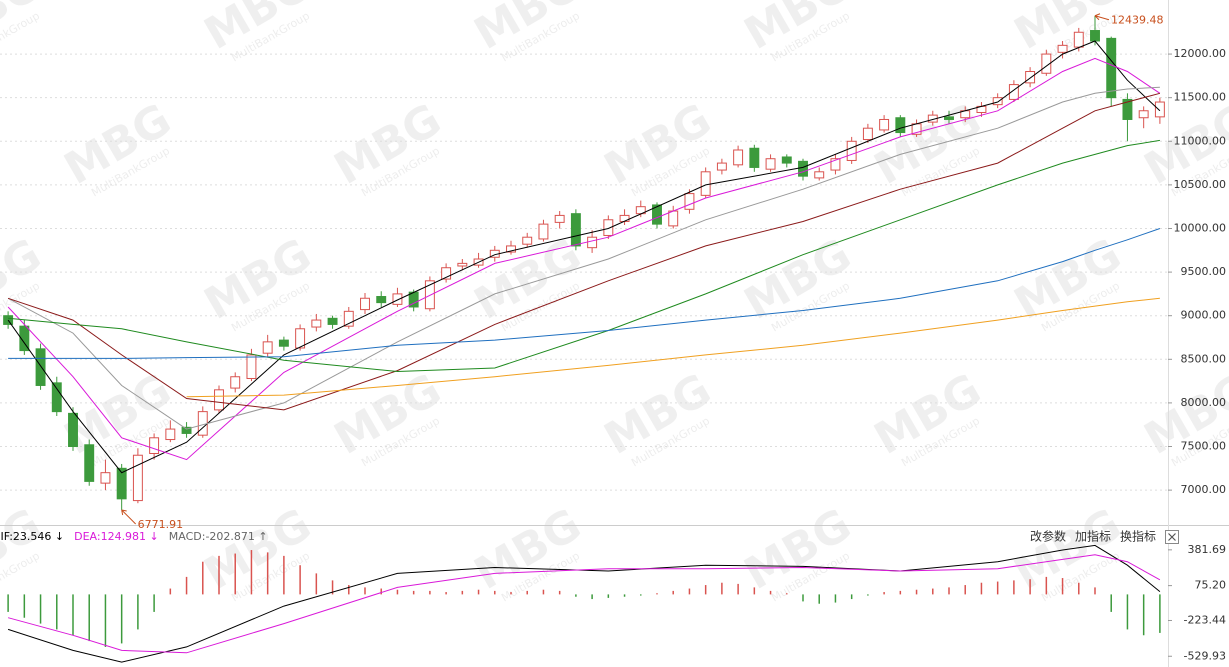 This screenshot has height=667, width=1229. What do you see at coordinates (1200, 140) in the screenshot?
I see `y-tick-label: 11000.00` at bounding box center [1200, 140].